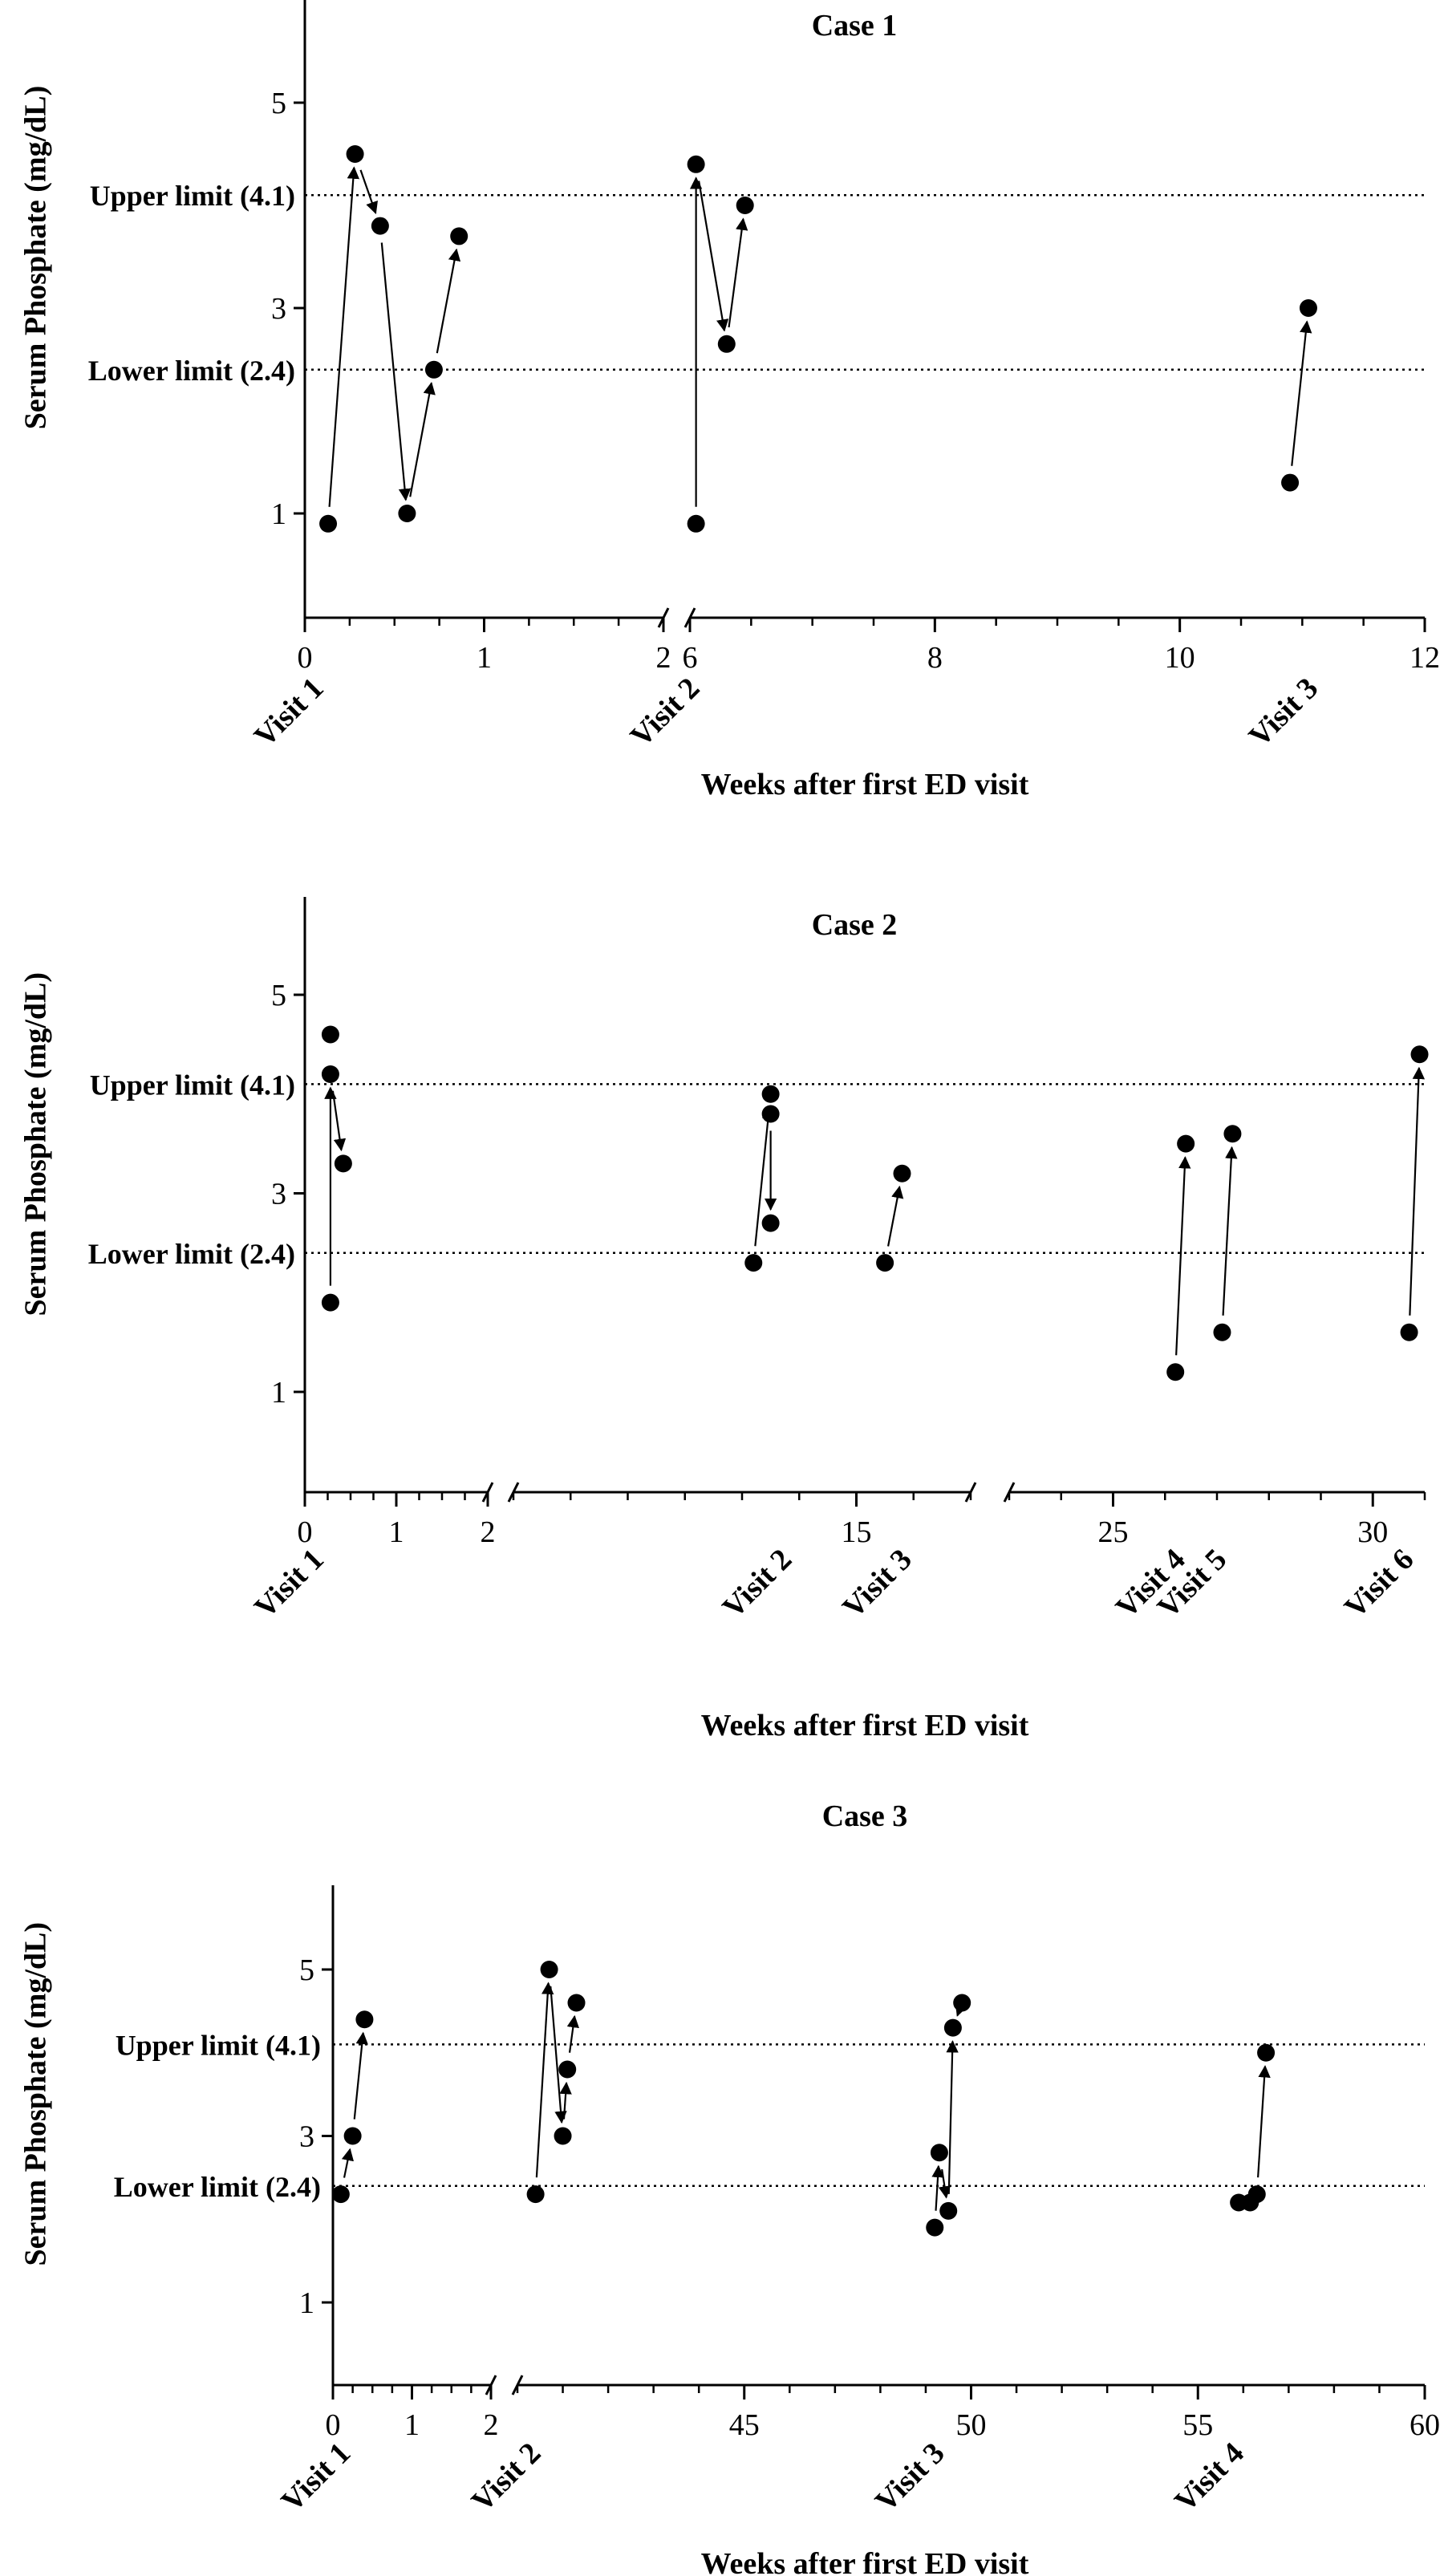 The width and height of the screenshot is (1444, 2576). What do you see at coordinates (935, 658) in the screenshot?
I see `x-tick-label: 8` at bounding box center [935, 658].